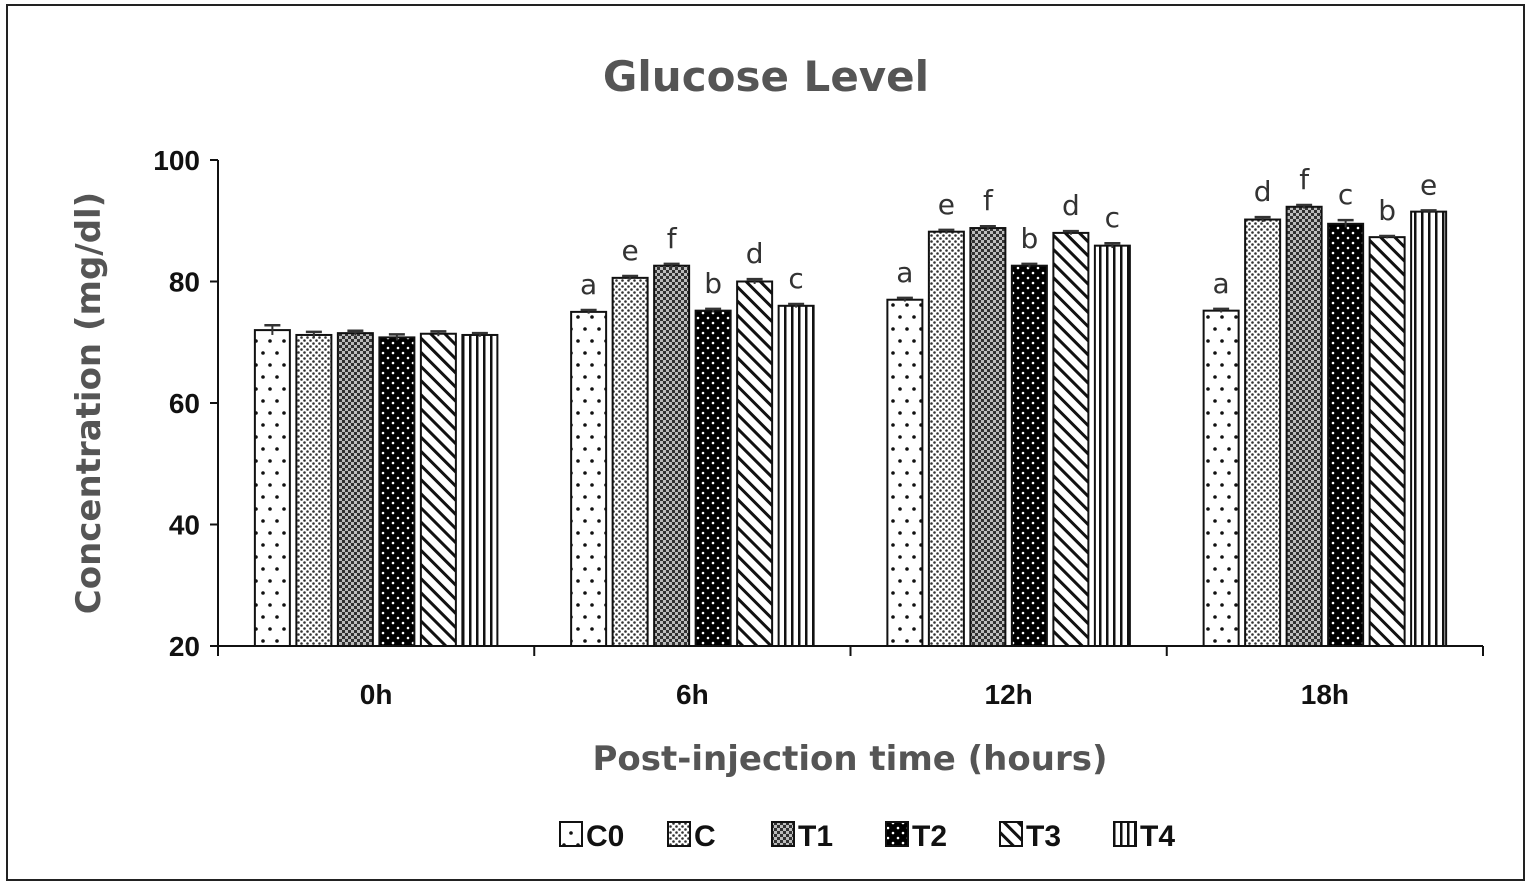  Describe the element at coordinates (796, 475) in the screenshot. I see `bar-T4-6h` at that location.